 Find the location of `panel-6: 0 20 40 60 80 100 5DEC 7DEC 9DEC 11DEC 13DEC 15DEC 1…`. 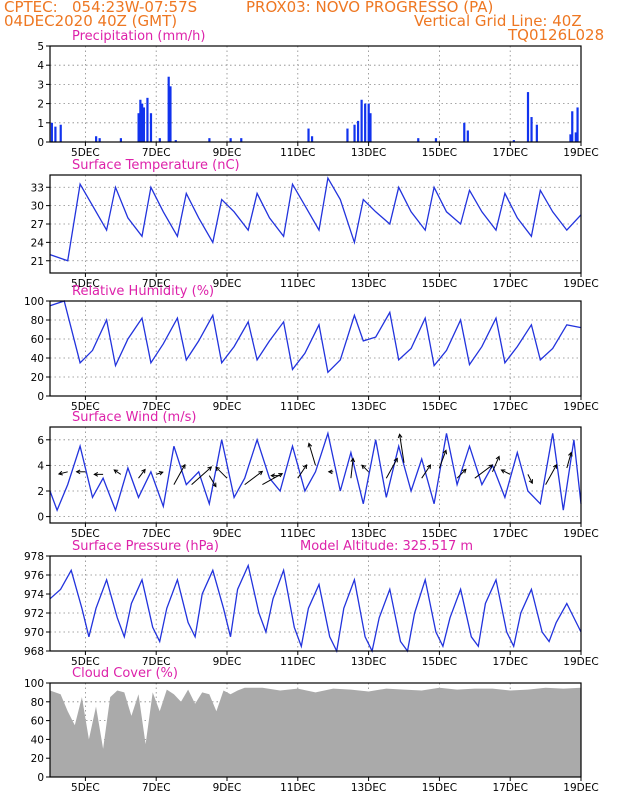

panel-6: 0 20 40 60 80 100 5DEC 7DEC 9DEC 11DEC 13DEC 15DEC 1… is located at coordinates (311, 730).